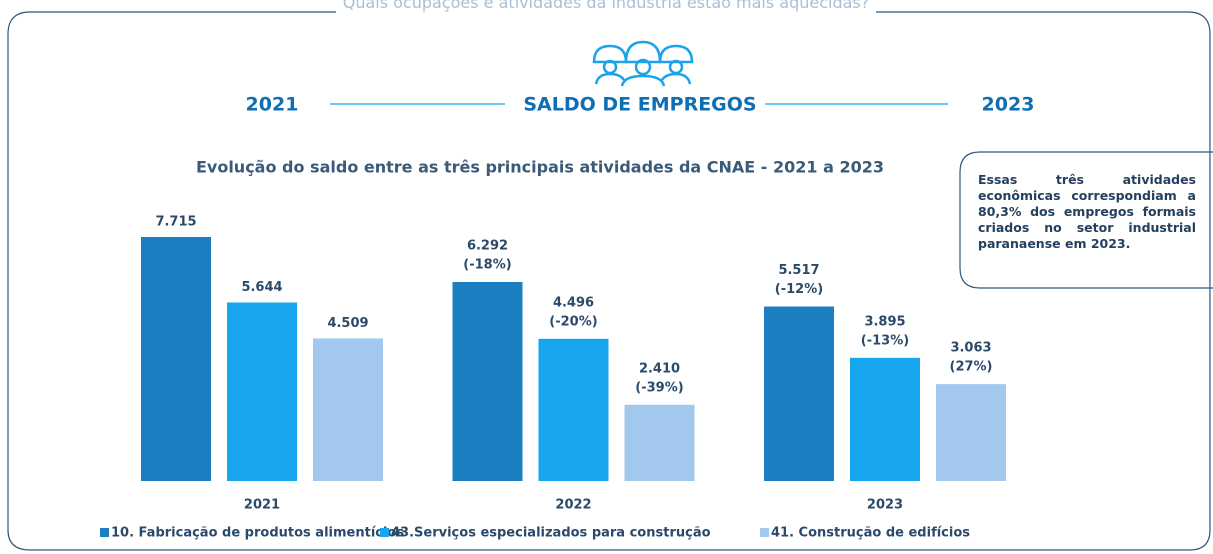 This screenshot has width=1213, height=554. Describe the element at coordinates (659, 368) in the screenshot. I see `value-label: 2.410` at that location.